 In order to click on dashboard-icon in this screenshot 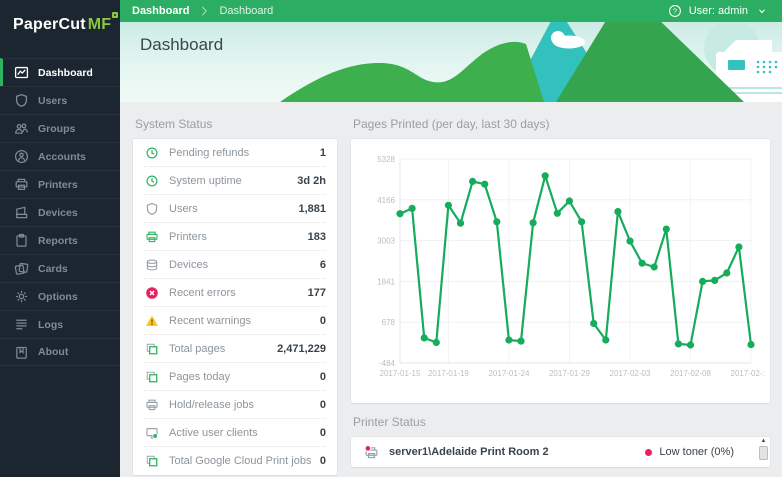, I will do `click(21, 73)`.